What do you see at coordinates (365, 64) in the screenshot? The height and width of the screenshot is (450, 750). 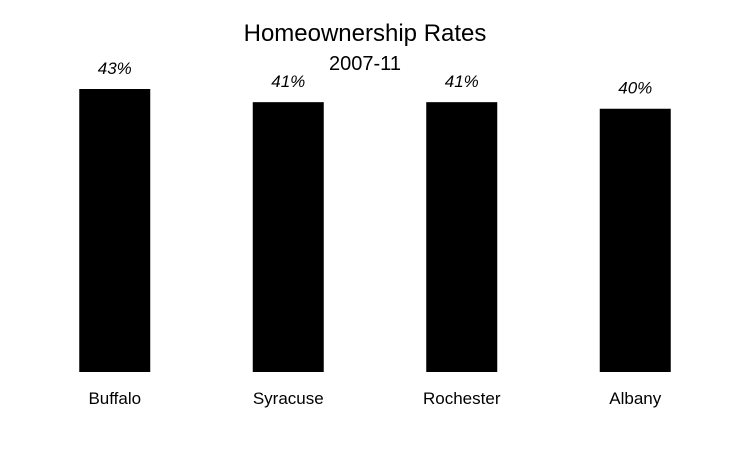 I see `chart-subtitle: 2007-11` at bounding box center [365, 64].